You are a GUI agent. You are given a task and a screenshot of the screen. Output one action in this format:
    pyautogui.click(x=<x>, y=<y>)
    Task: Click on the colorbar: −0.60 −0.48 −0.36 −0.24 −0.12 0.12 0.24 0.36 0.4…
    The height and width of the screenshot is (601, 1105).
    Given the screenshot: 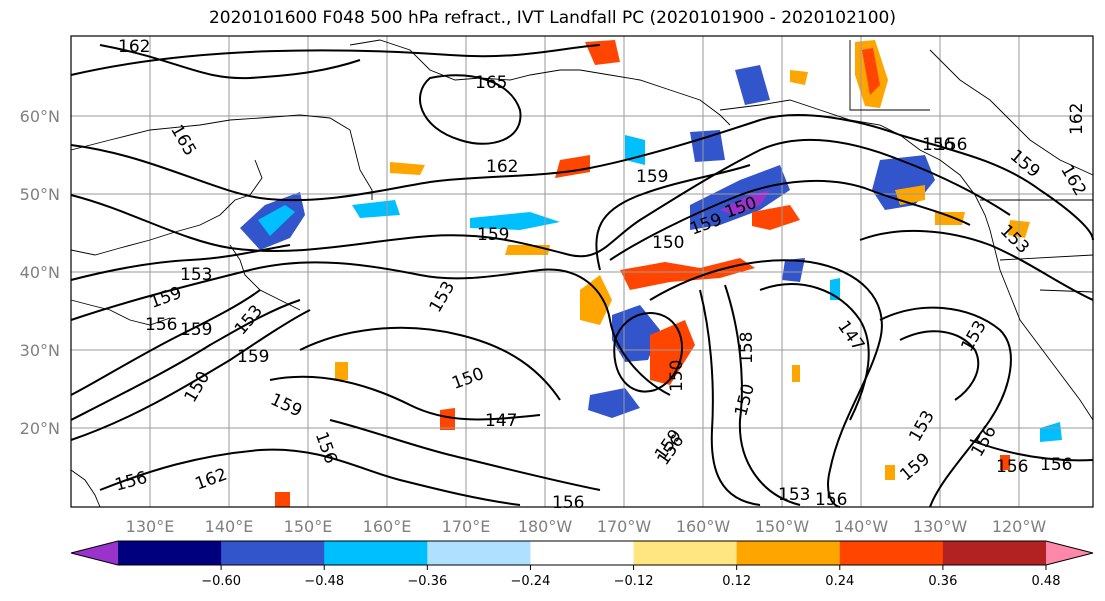 What is the action you would take?
    pyautogui.click(x=582, y=564)
    